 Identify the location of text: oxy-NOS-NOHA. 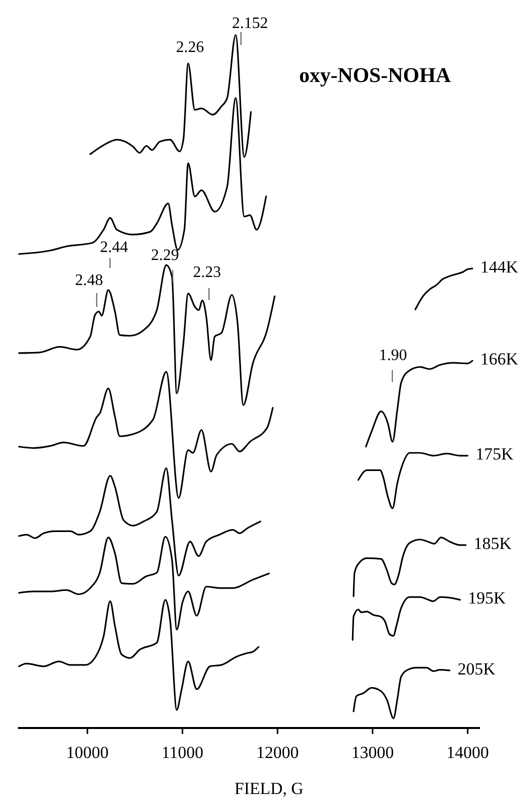
(375, 75).